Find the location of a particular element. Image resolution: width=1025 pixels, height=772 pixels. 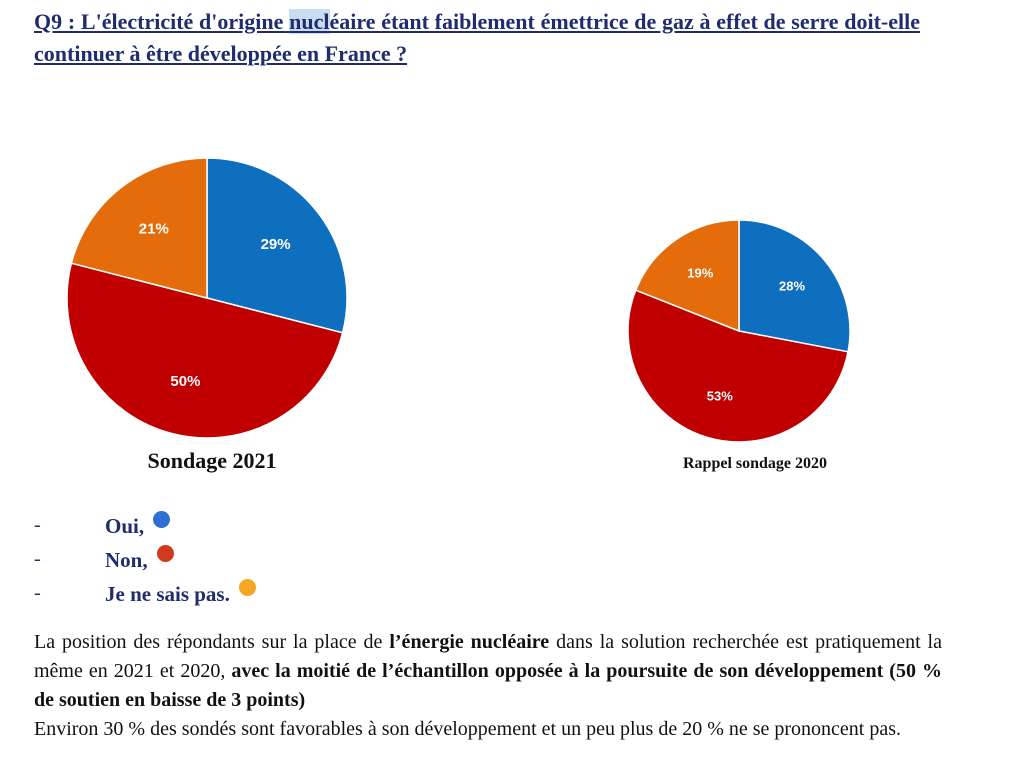

legend: - Oui, - Non, - Je ne sais pas. is located at coordinates (234, 561).